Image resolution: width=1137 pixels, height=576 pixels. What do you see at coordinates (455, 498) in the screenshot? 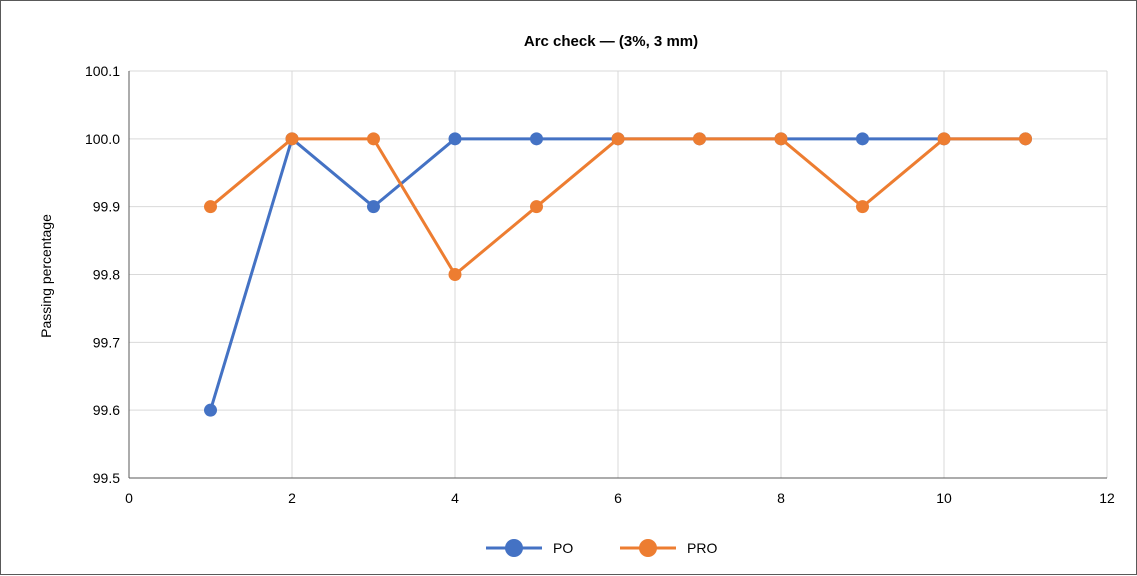
I see `x-tick-label: 4` at bounding box center [455, 498].